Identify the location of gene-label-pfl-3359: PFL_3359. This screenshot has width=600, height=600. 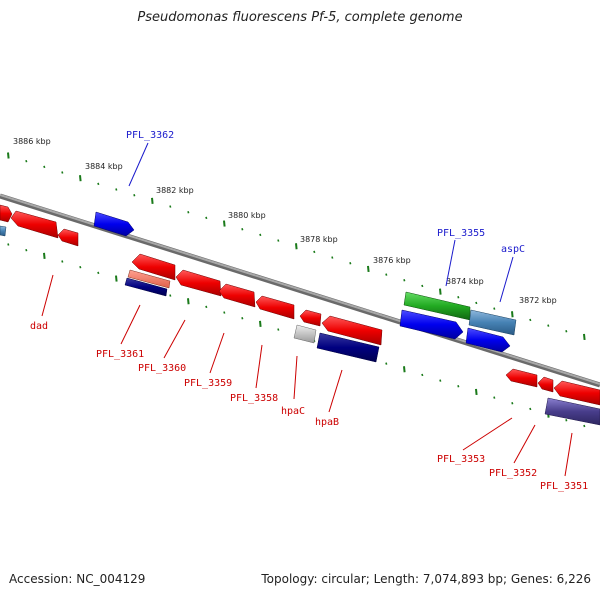
(208, 383).